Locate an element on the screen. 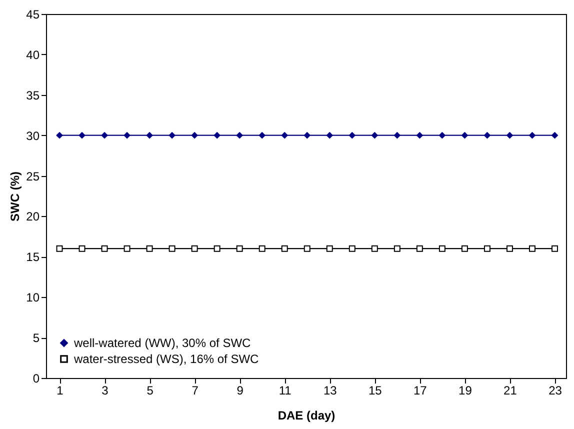 This screenshot has height=429, width=574. x-tick-label: 5 is located at coordinates (150, 391).